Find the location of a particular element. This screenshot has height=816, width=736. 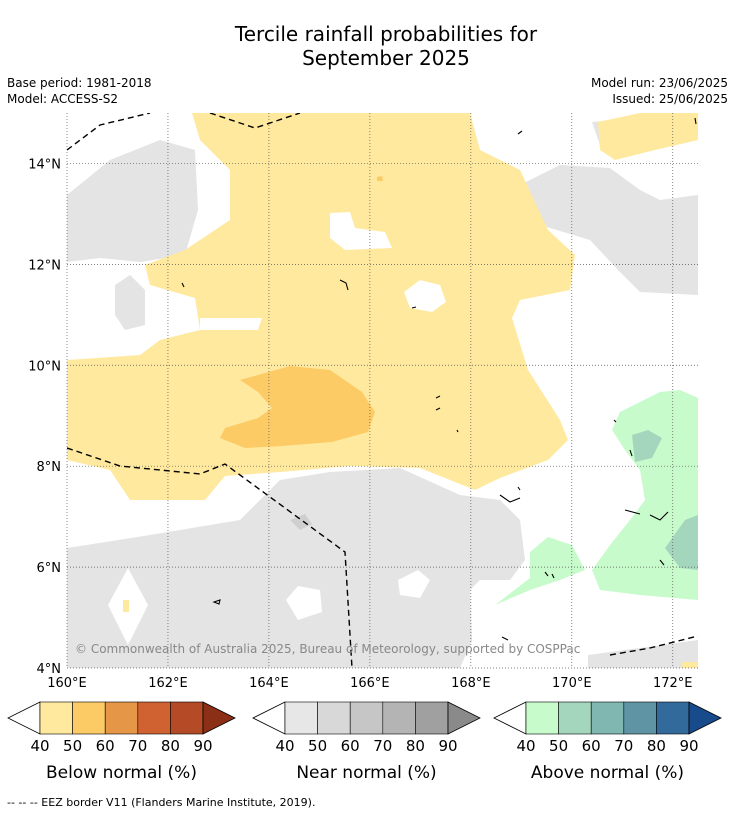

above-normal-50-60-region-north is located at coordinates (647, 446).